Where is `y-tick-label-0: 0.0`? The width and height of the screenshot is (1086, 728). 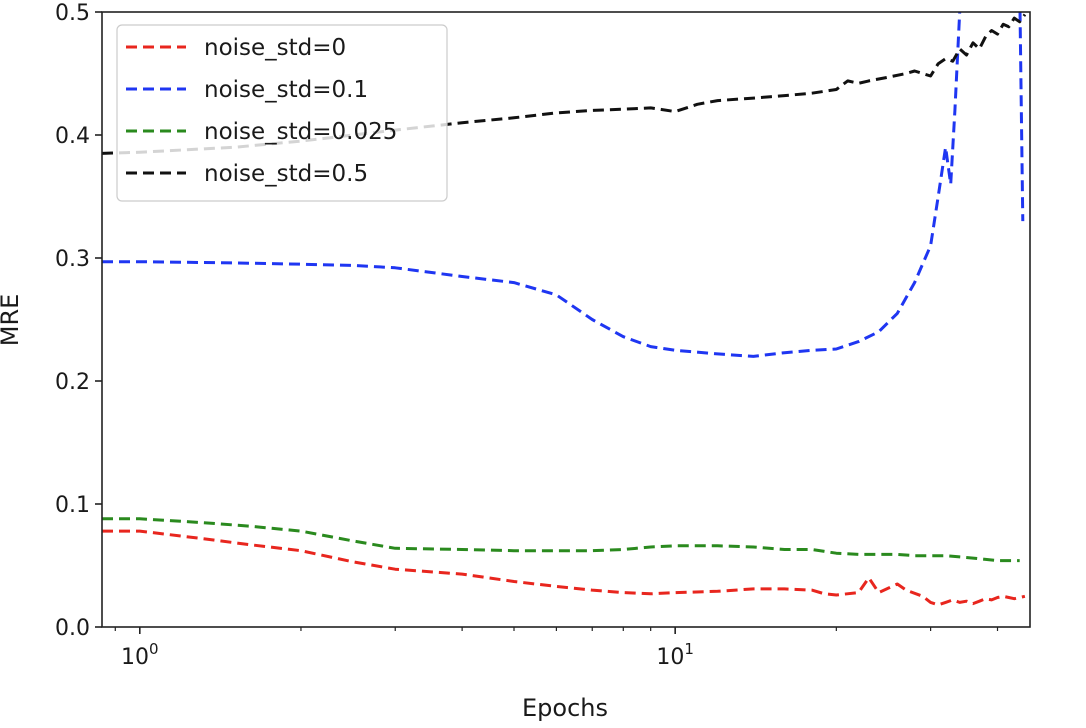 y-tick-label-0: 0.0 is located at coordinates (72, 628).